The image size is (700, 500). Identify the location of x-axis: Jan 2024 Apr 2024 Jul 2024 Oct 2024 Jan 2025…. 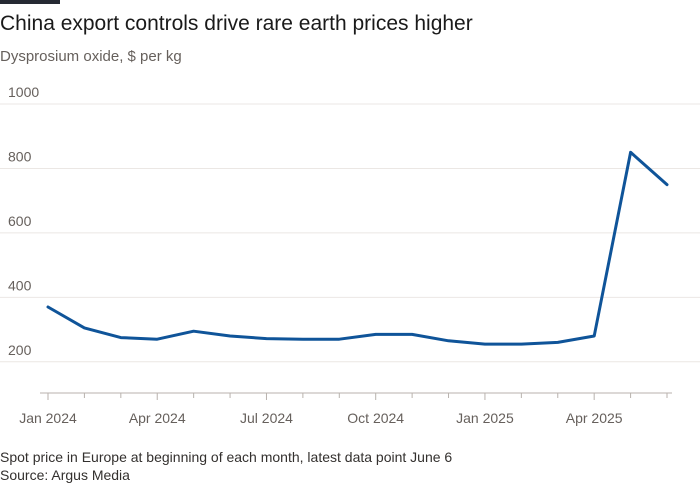
(345, 409).